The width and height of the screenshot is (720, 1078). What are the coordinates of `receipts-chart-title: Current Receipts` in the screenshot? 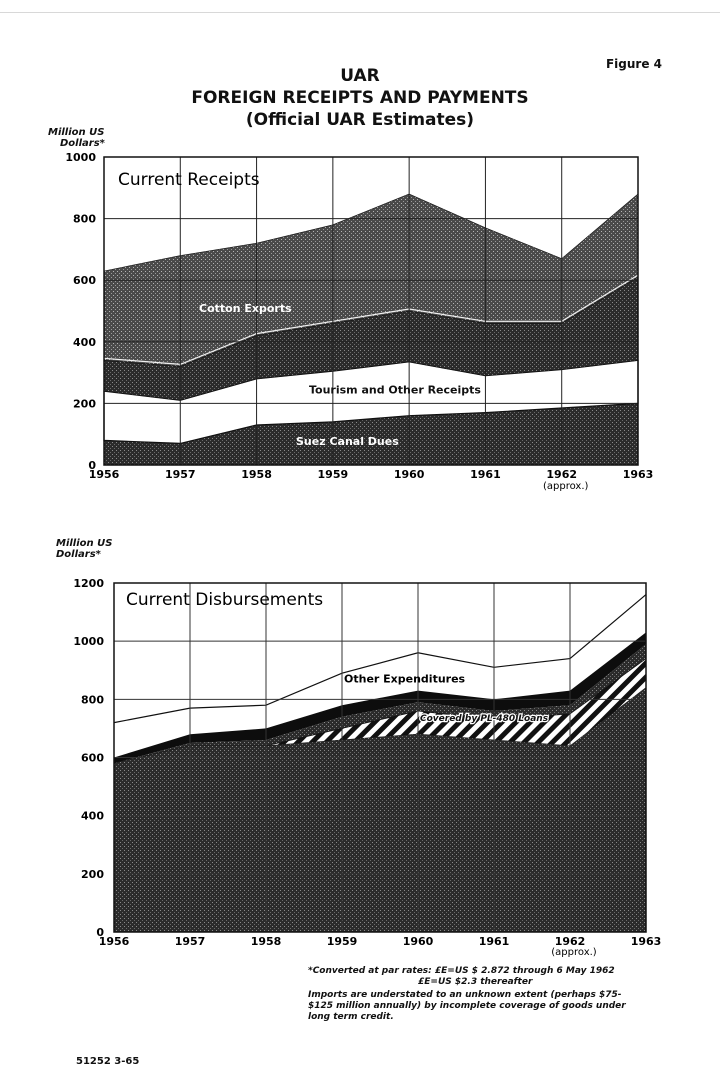 It's located at (189, 180).